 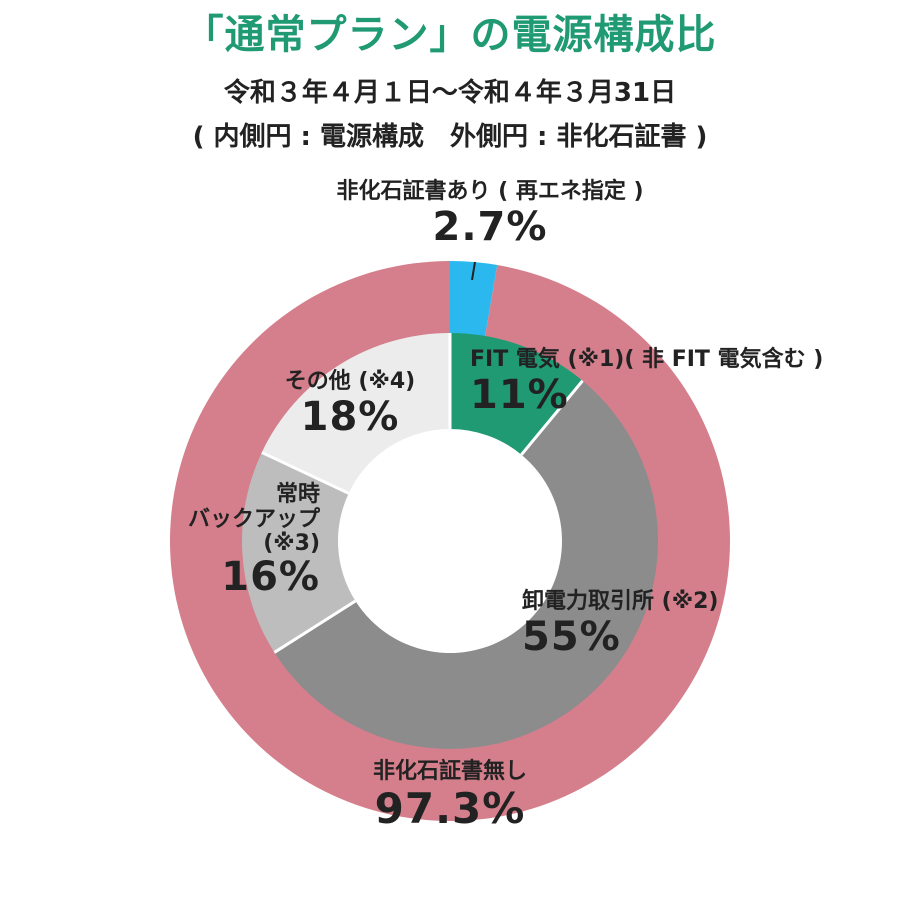 I want to click on label-jepx-value: 55%, so click(x=571, y=636).